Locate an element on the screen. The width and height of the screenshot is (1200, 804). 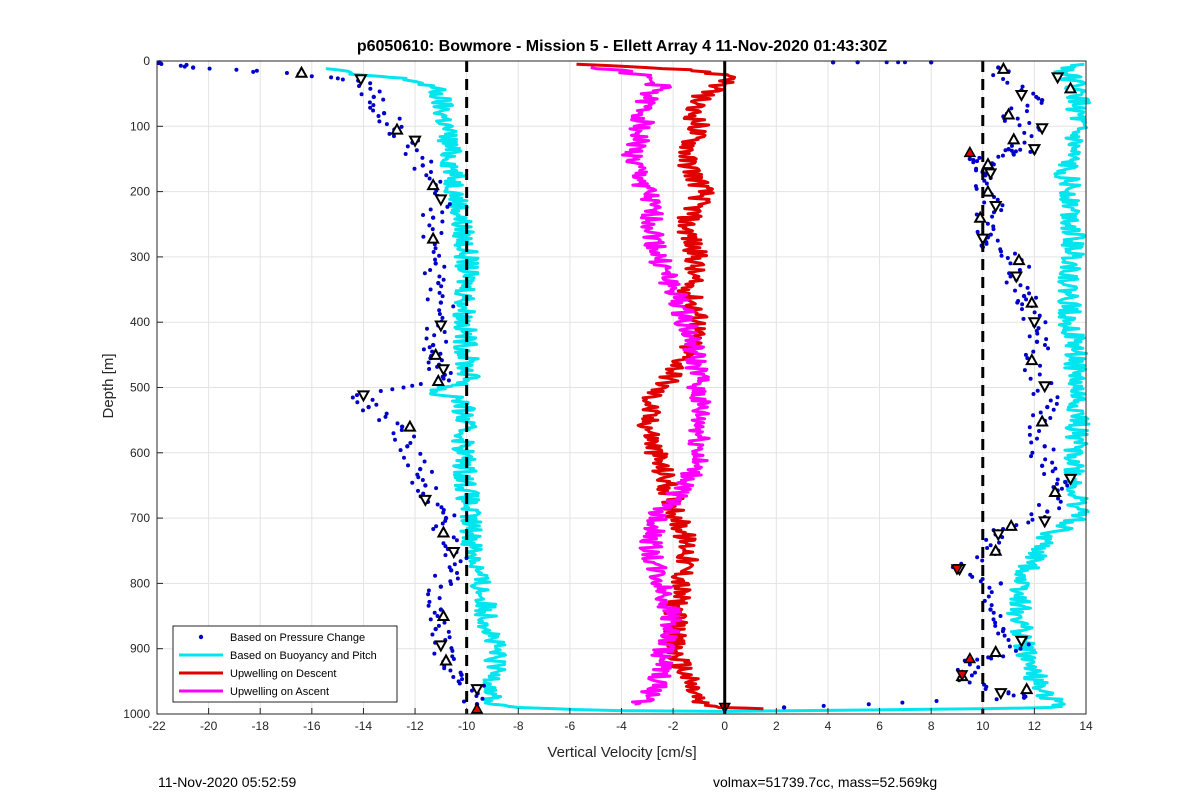
upwelling-on-descent-line is located at coordinates (670, 386).